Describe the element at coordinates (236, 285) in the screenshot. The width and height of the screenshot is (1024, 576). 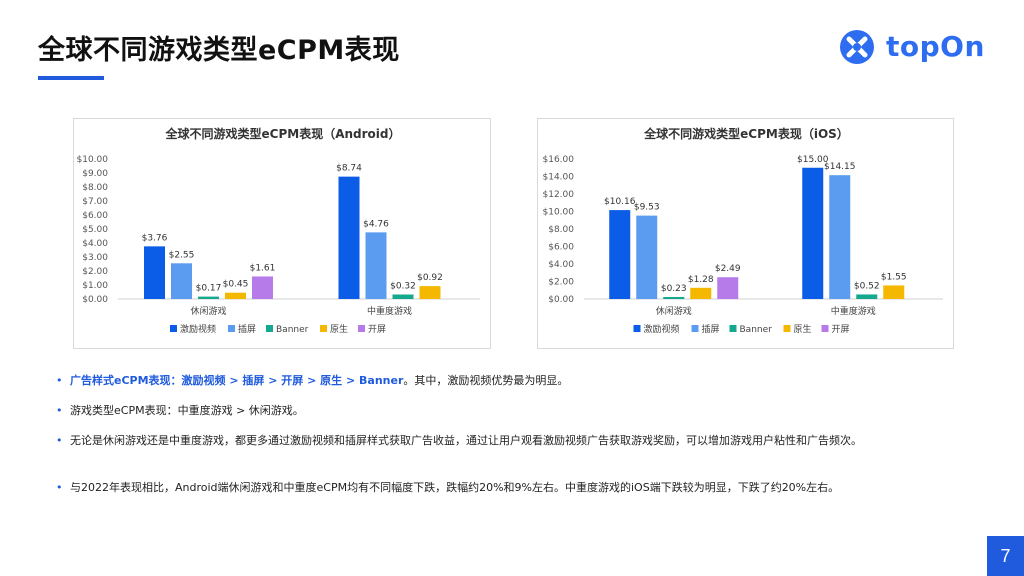
I see `data-label: $0.45` at that location.